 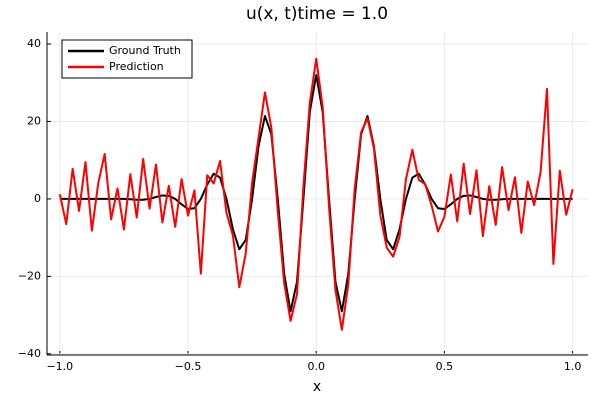 I want to click on y-tick-label: 40, so click(x=34, y=43).